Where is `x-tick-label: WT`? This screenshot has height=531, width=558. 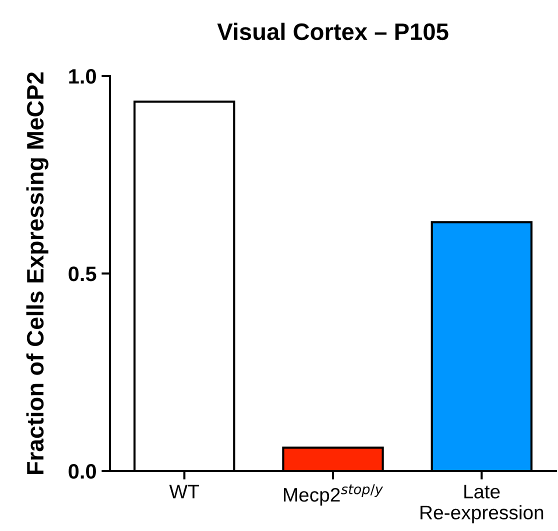
x-tick-label: WT is located at coordinates (184, 491).